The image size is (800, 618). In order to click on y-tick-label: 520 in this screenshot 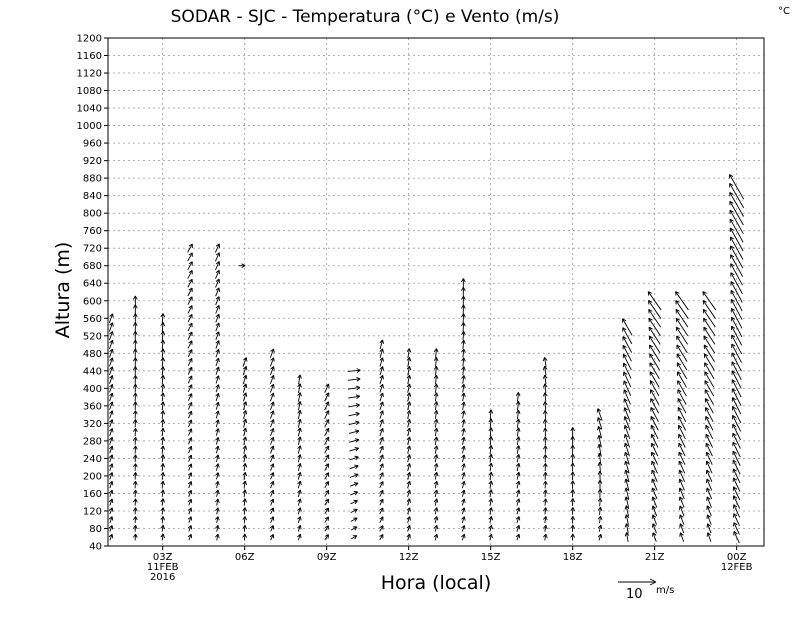, I will do `click(92, 336)`.